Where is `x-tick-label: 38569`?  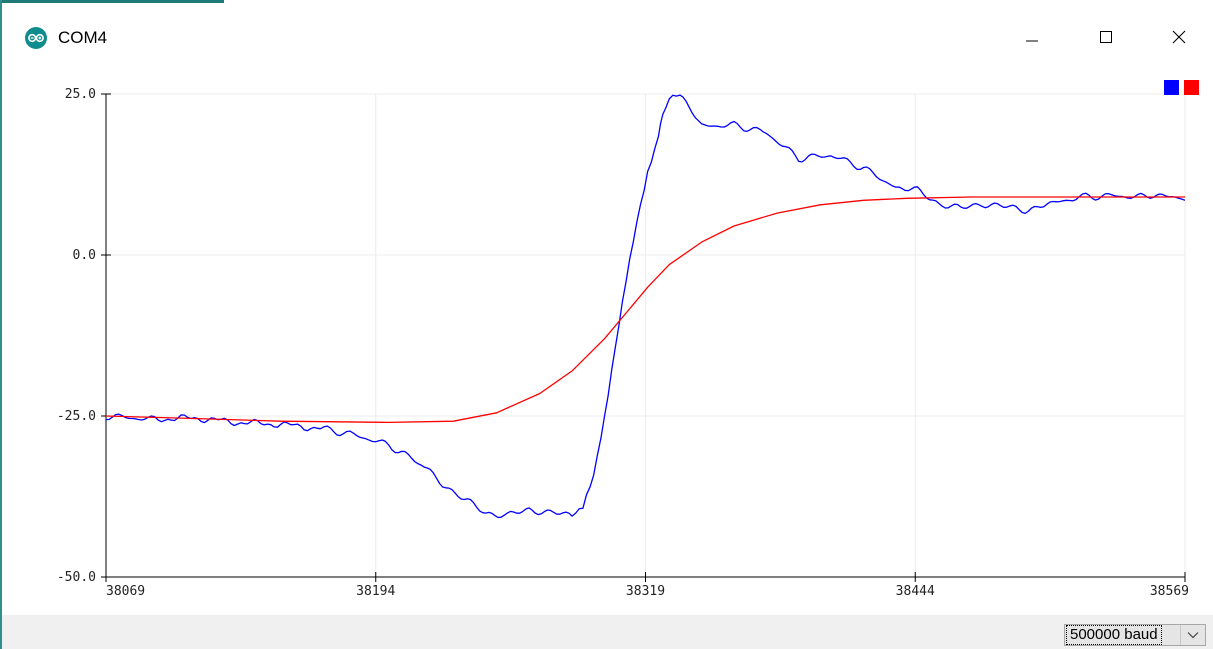
x-tick-label: 38569 is located at coordinates (1169, 591).